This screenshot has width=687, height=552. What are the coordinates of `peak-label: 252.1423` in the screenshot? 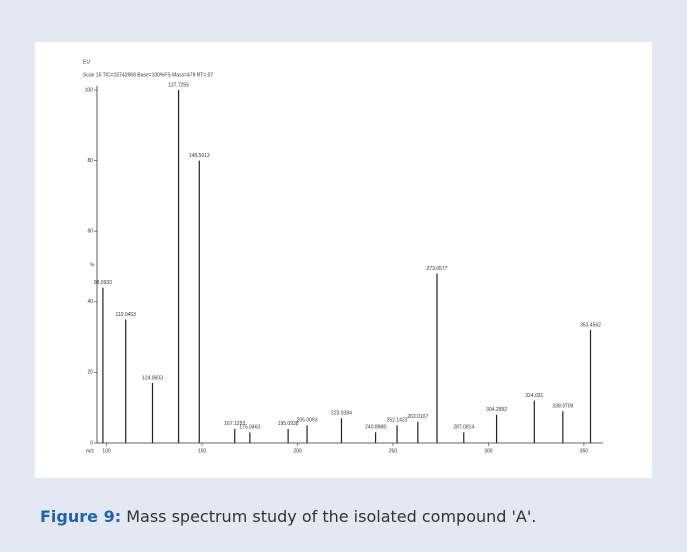 It's located at (397, 421).